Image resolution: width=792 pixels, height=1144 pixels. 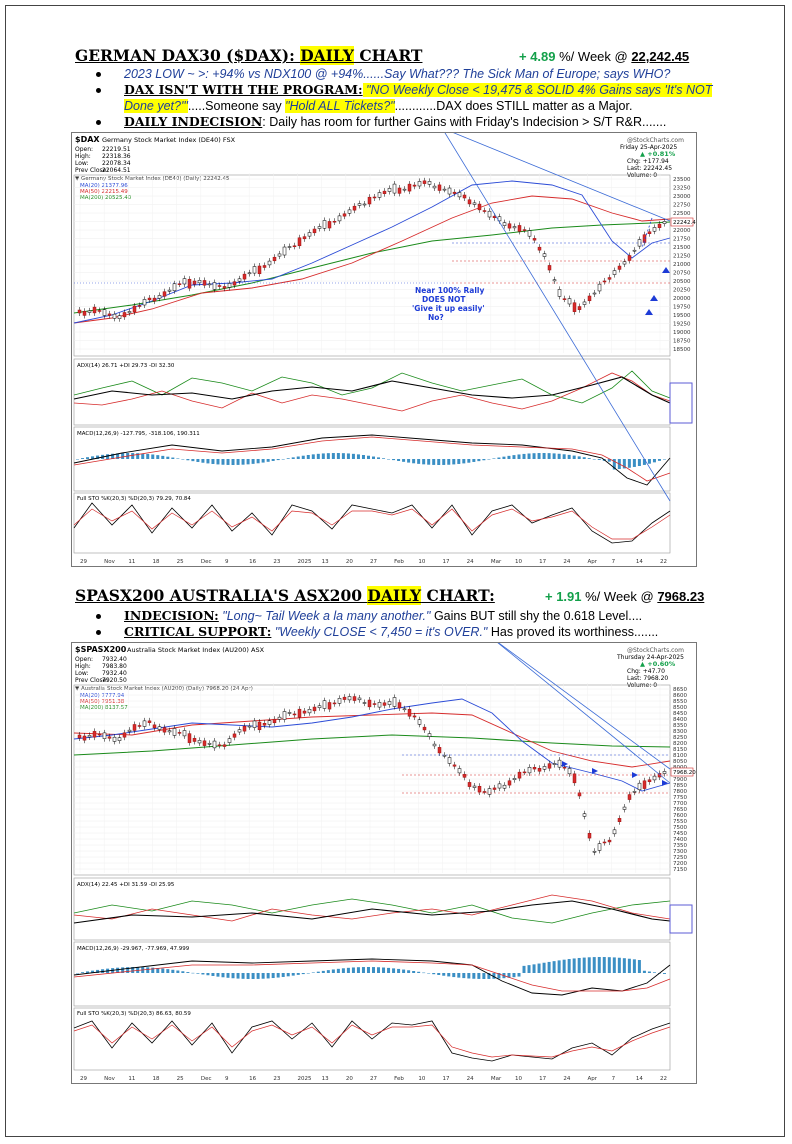 I want to click on dax-source: @StockCharts.com, so click(x=655, y=140).